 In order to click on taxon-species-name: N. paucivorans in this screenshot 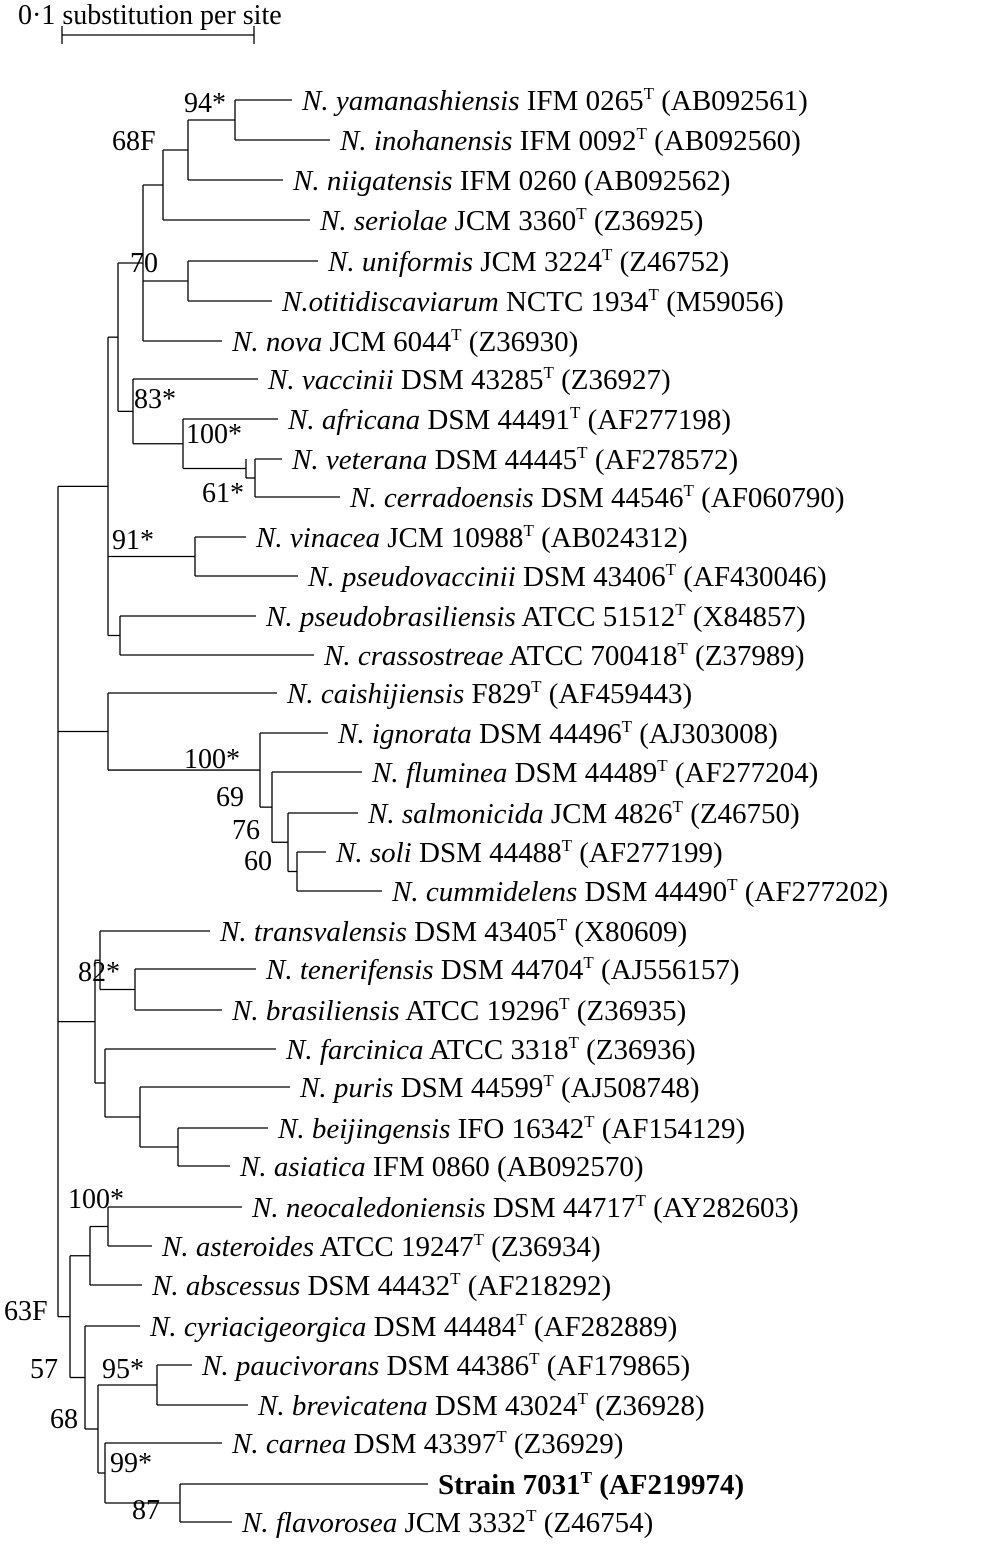, I will do `click(290, 1366)`.